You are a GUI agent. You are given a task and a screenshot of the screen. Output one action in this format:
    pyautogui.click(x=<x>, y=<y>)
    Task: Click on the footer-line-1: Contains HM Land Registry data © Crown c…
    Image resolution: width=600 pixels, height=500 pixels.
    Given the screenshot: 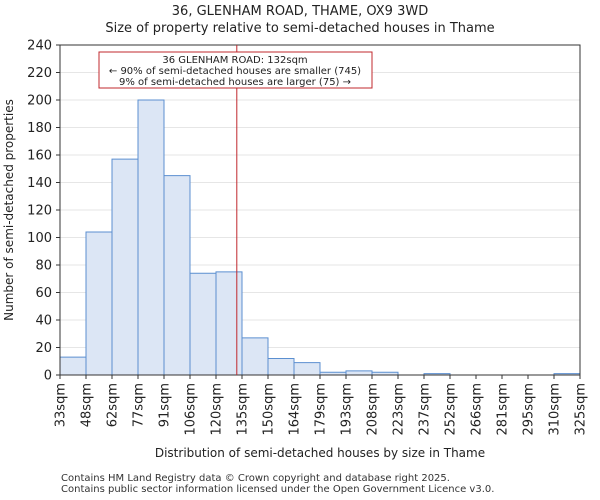 What is the action you would take?
    pyautogui.click(x=255, y=478)
    